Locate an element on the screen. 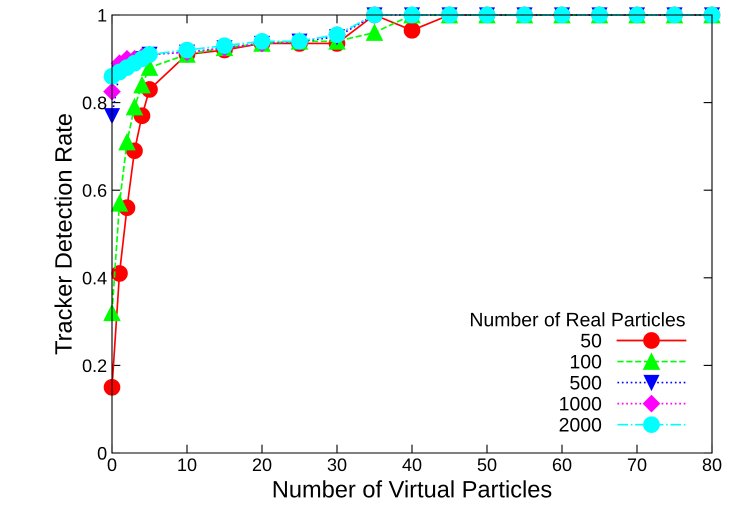  x-tick-label: 30 is located at coordinates (337, 465).